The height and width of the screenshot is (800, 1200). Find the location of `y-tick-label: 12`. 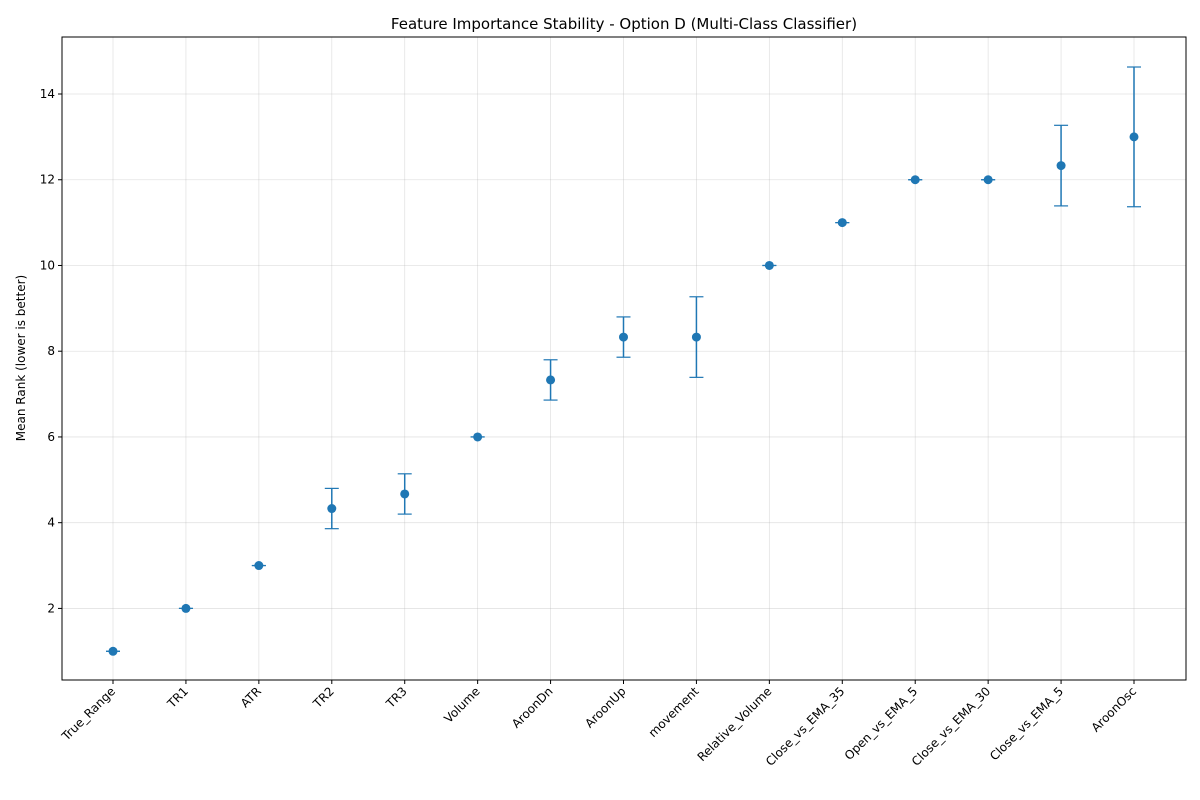

y-tick-label: 12 is located at coordinates (47, 180).